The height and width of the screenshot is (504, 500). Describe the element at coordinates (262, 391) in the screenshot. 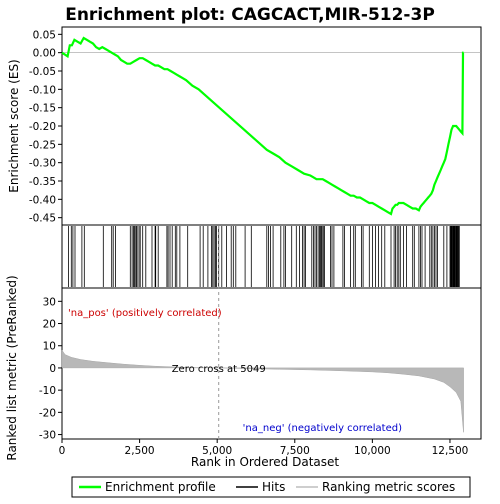

I see `ranking-metric-area` at that location.